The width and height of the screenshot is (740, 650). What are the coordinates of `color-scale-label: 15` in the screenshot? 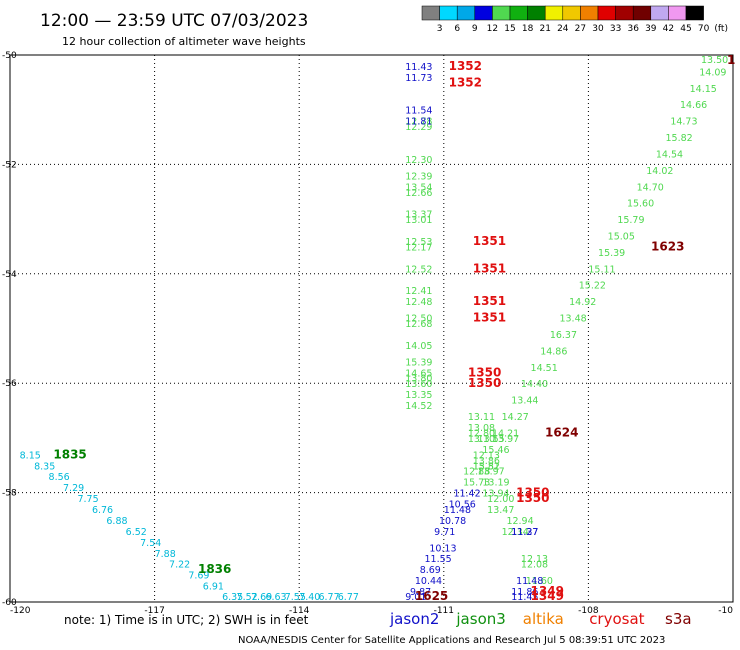 It's located at (509, 29).